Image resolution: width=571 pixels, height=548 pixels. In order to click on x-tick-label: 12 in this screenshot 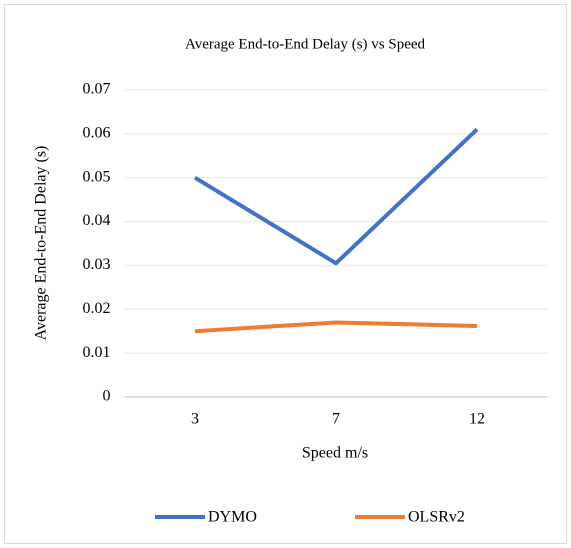, I will do `click(477, 419)`.